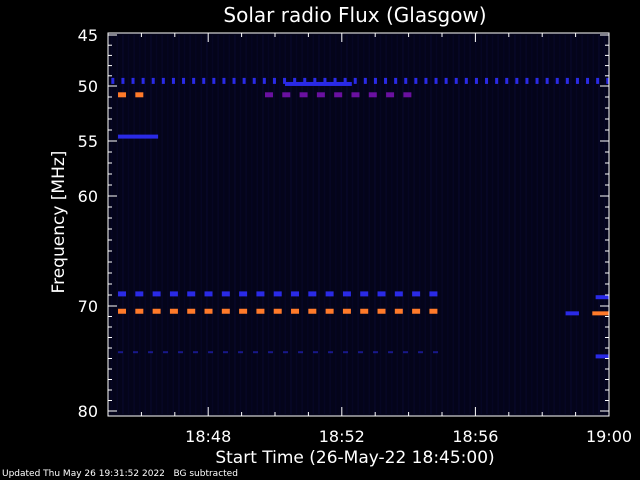 The width and height of the screenshot is (640, 480). Describe the element at coordinates (88, 196) in the screenshot. I see `y-tick-label: 60` at that location.